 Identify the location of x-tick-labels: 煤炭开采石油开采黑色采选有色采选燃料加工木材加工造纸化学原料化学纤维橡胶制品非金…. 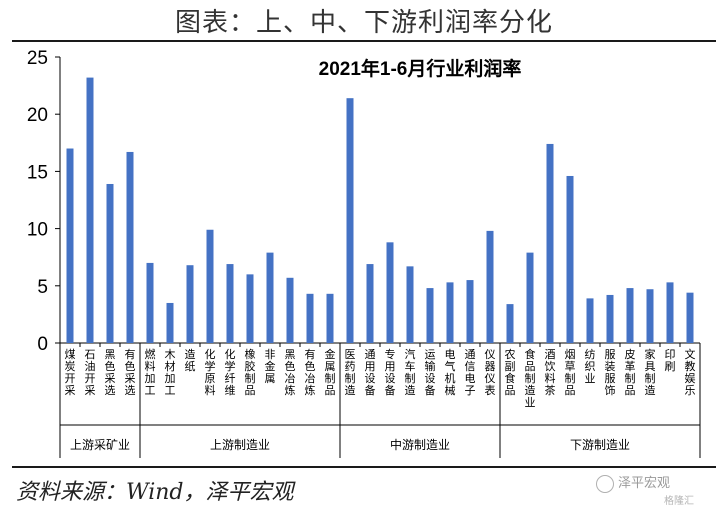
(380, 376).